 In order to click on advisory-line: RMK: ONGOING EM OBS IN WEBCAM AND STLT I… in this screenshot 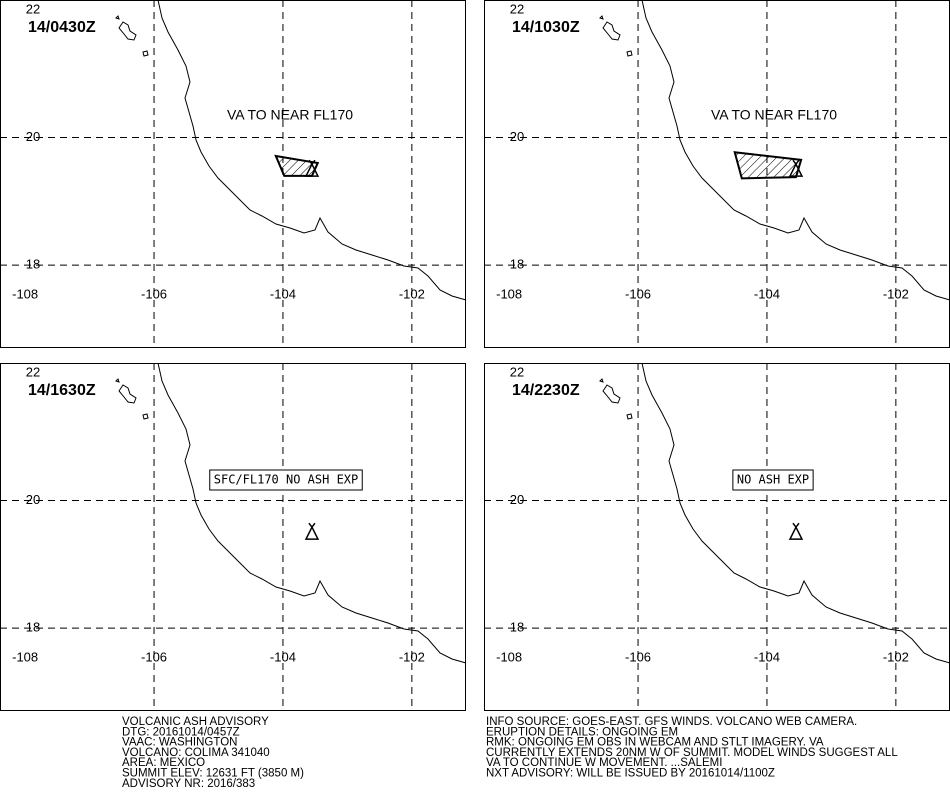, I will do `click(655, 743)`.